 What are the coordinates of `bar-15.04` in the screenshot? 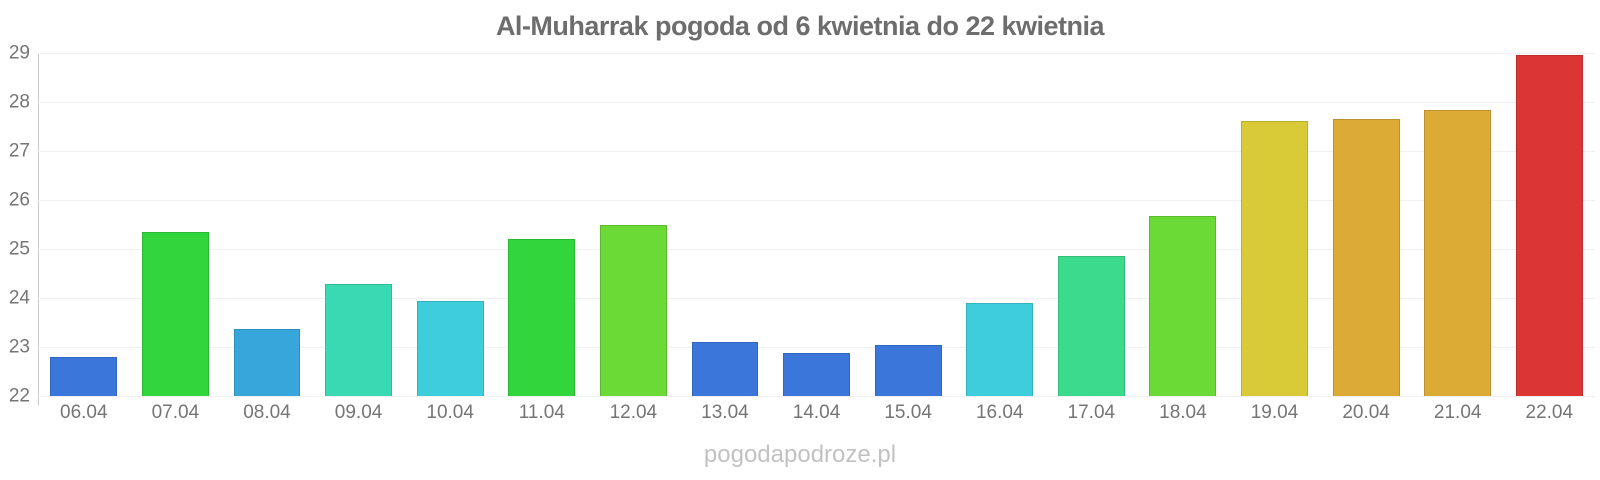 It's located at (908, 370).